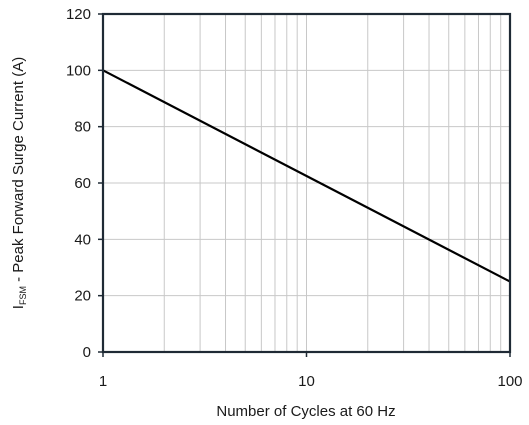 This screenshot has height=425, width=529. I want to click on x-tick-labels: 1 10 100, so click(311, 381).